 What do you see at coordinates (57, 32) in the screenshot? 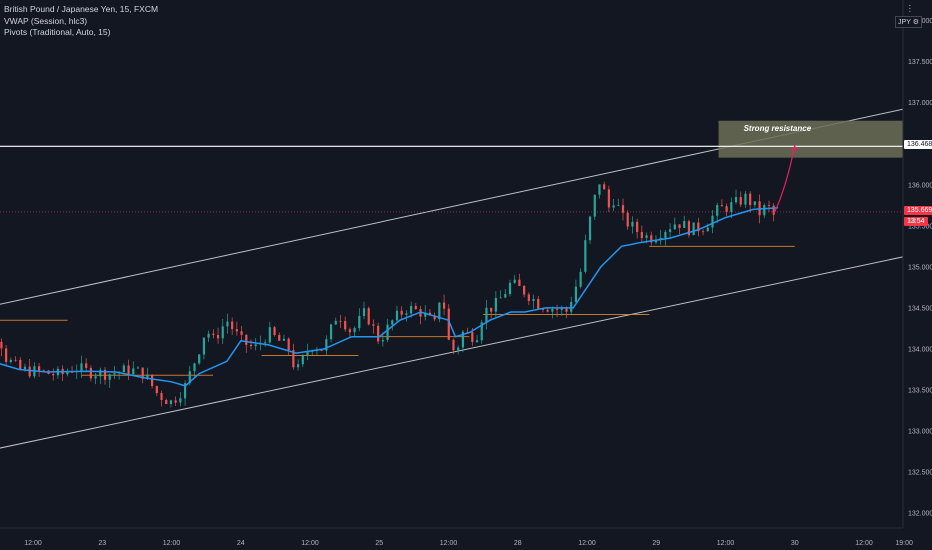
I see `pivots-indicator-label: Pivots (Traditional, Auto, 15)` at bounding box center [57, 32].